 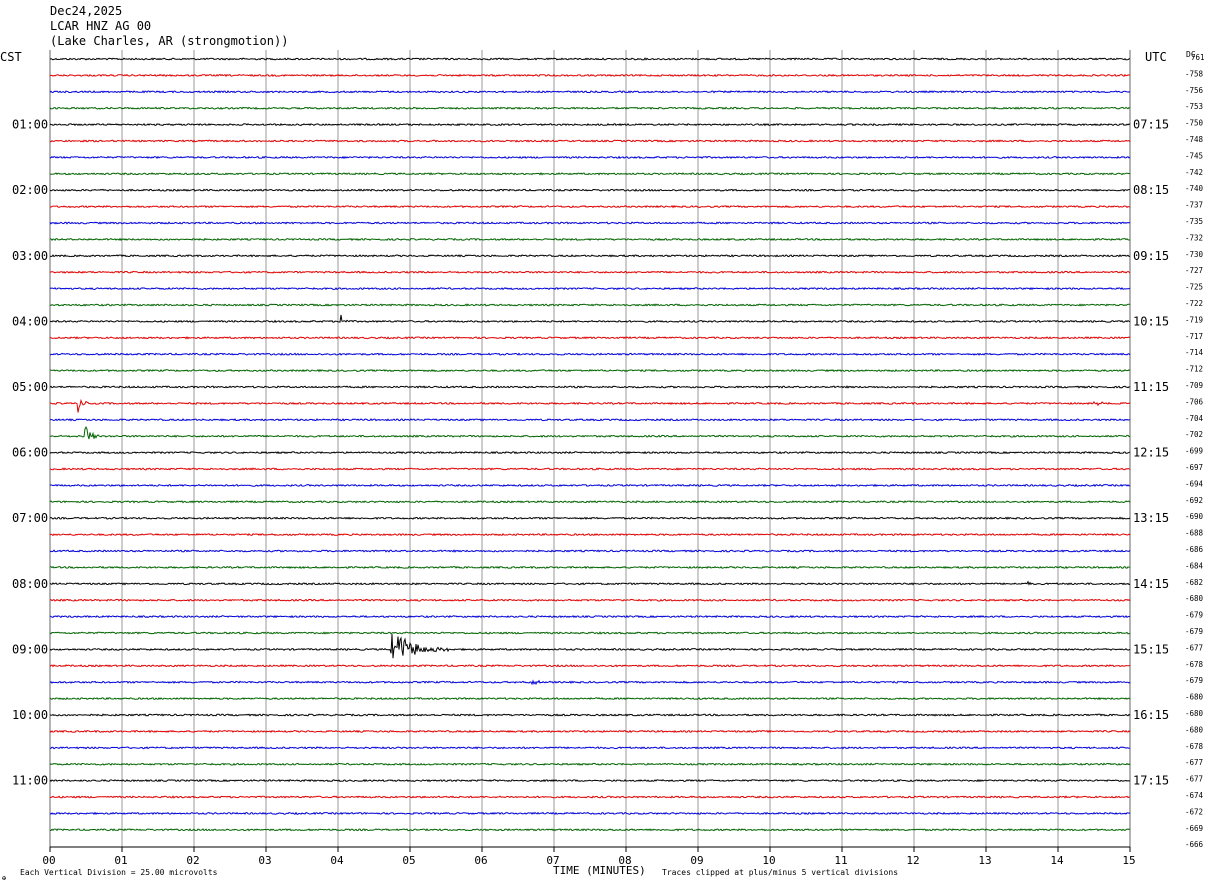 What do you see at coordinates (101, 26) in the screenshot?
I see `header-station: LCAR HNZ AG 00` at bounding box center [101, 26].